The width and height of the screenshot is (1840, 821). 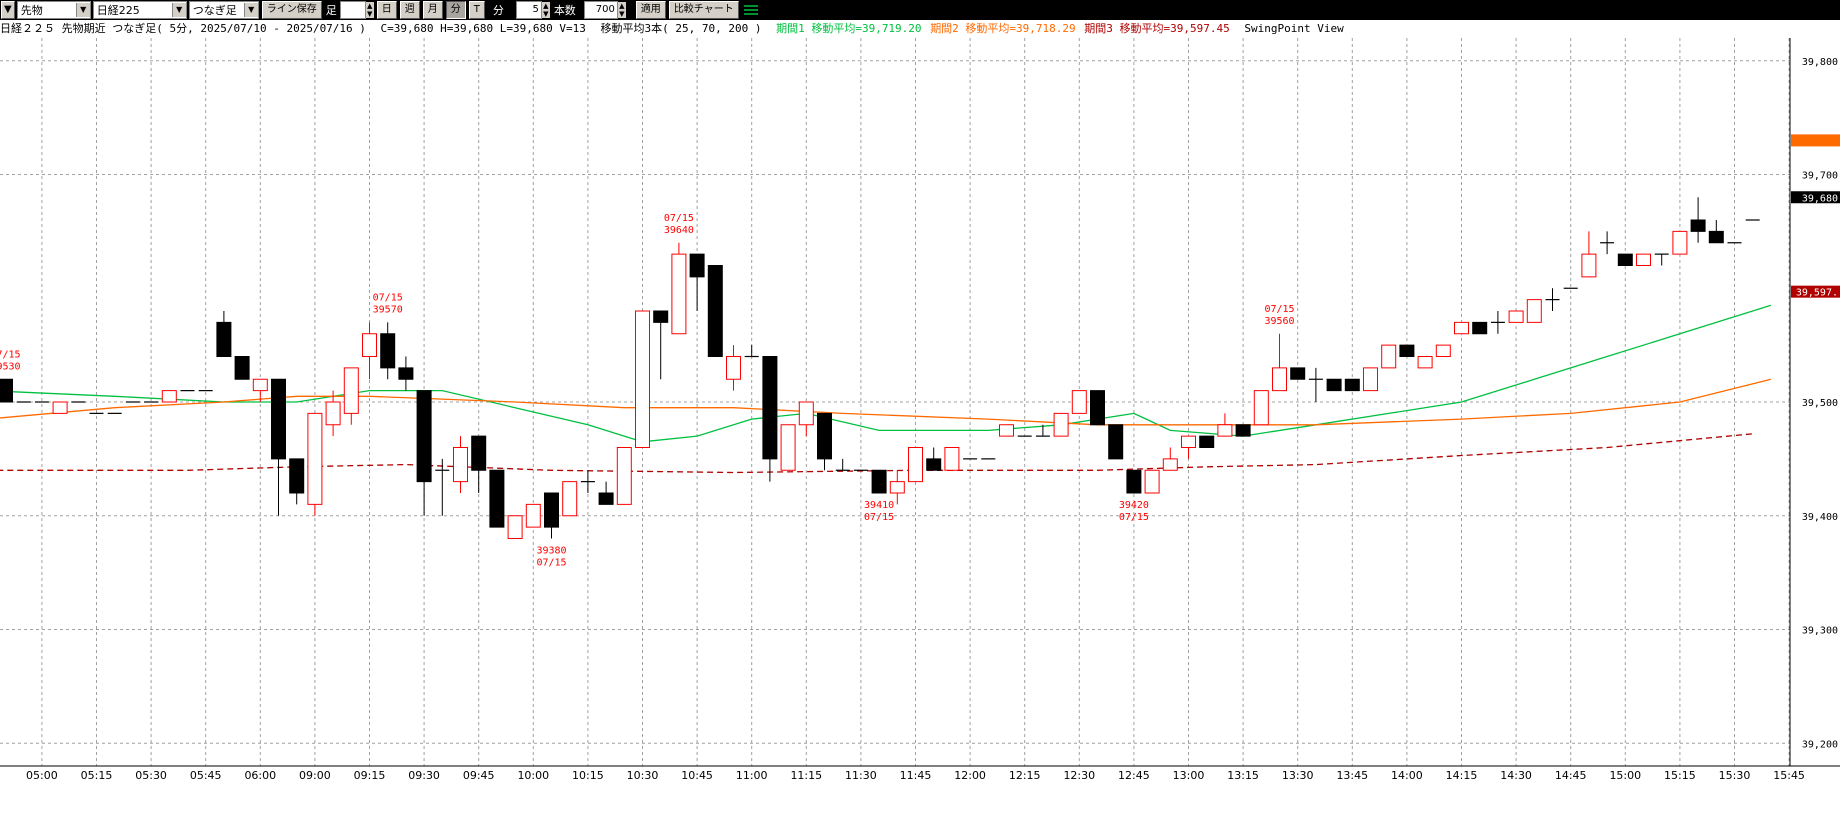 What do you see at coordinates (1820, 631) in the screenshot?
I see `y-tick-label: 39,300` at bounding box center [1820, 631].